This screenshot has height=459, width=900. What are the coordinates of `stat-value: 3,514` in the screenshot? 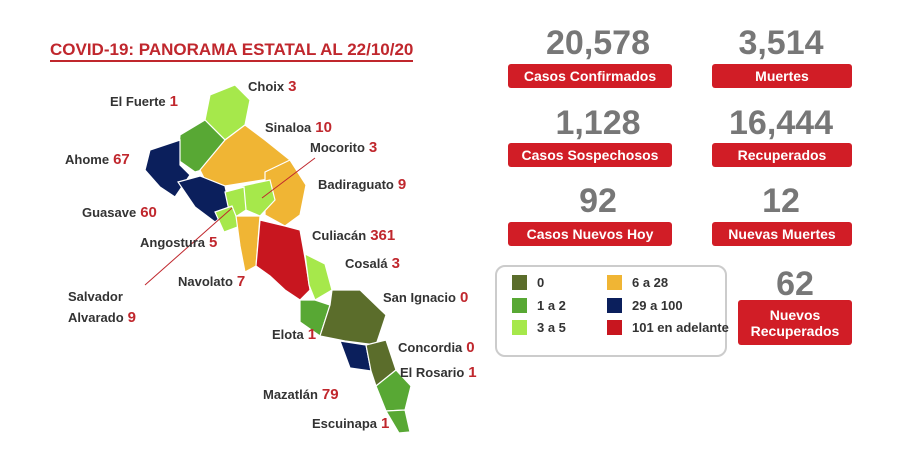 It's located at (781, 43).